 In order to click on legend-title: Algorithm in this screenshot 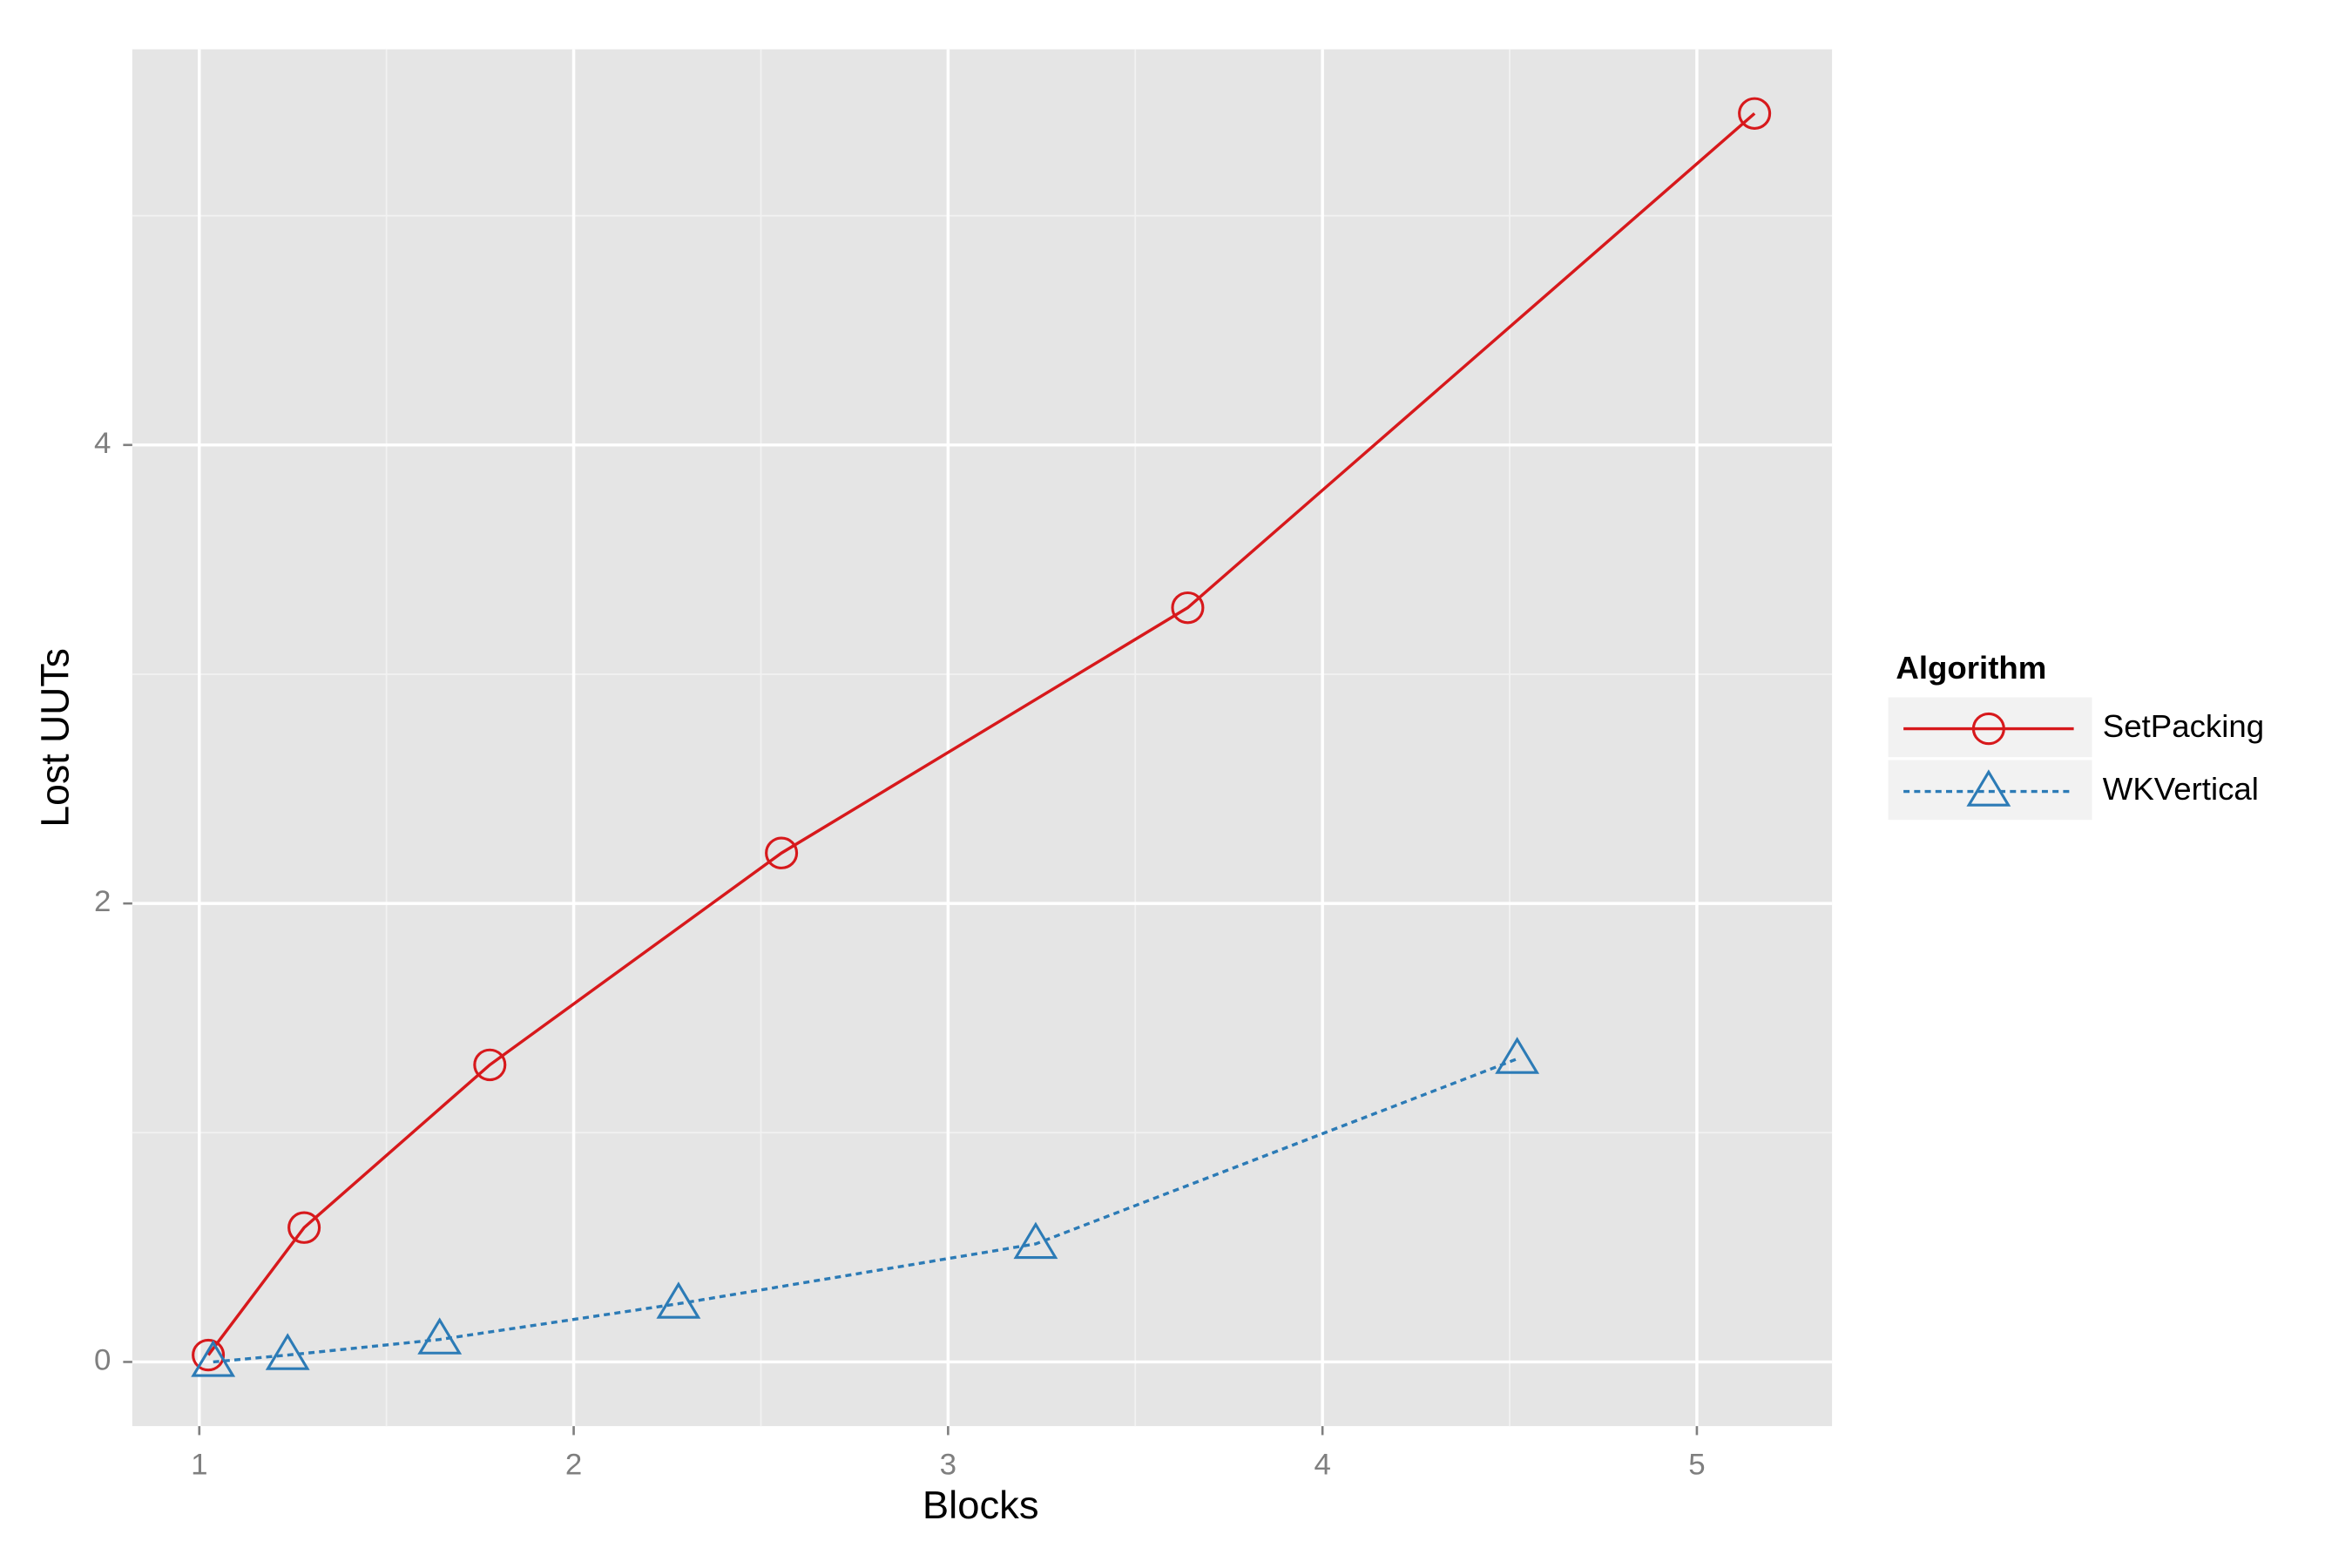, I will do `click(1971, 668)`.